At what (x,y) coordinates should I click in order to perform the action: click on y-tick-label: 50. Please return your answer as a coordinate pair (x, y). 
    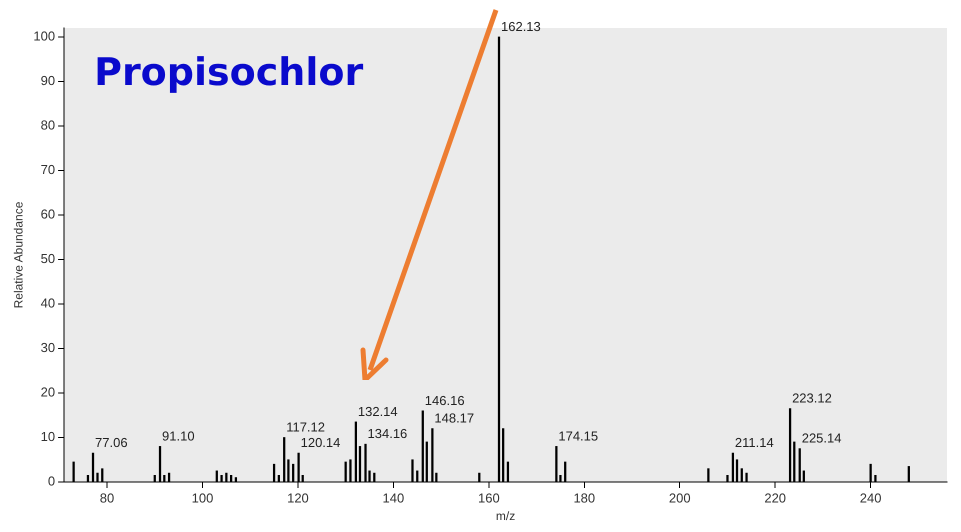
    Looking at the image, I should click on (48, 258).